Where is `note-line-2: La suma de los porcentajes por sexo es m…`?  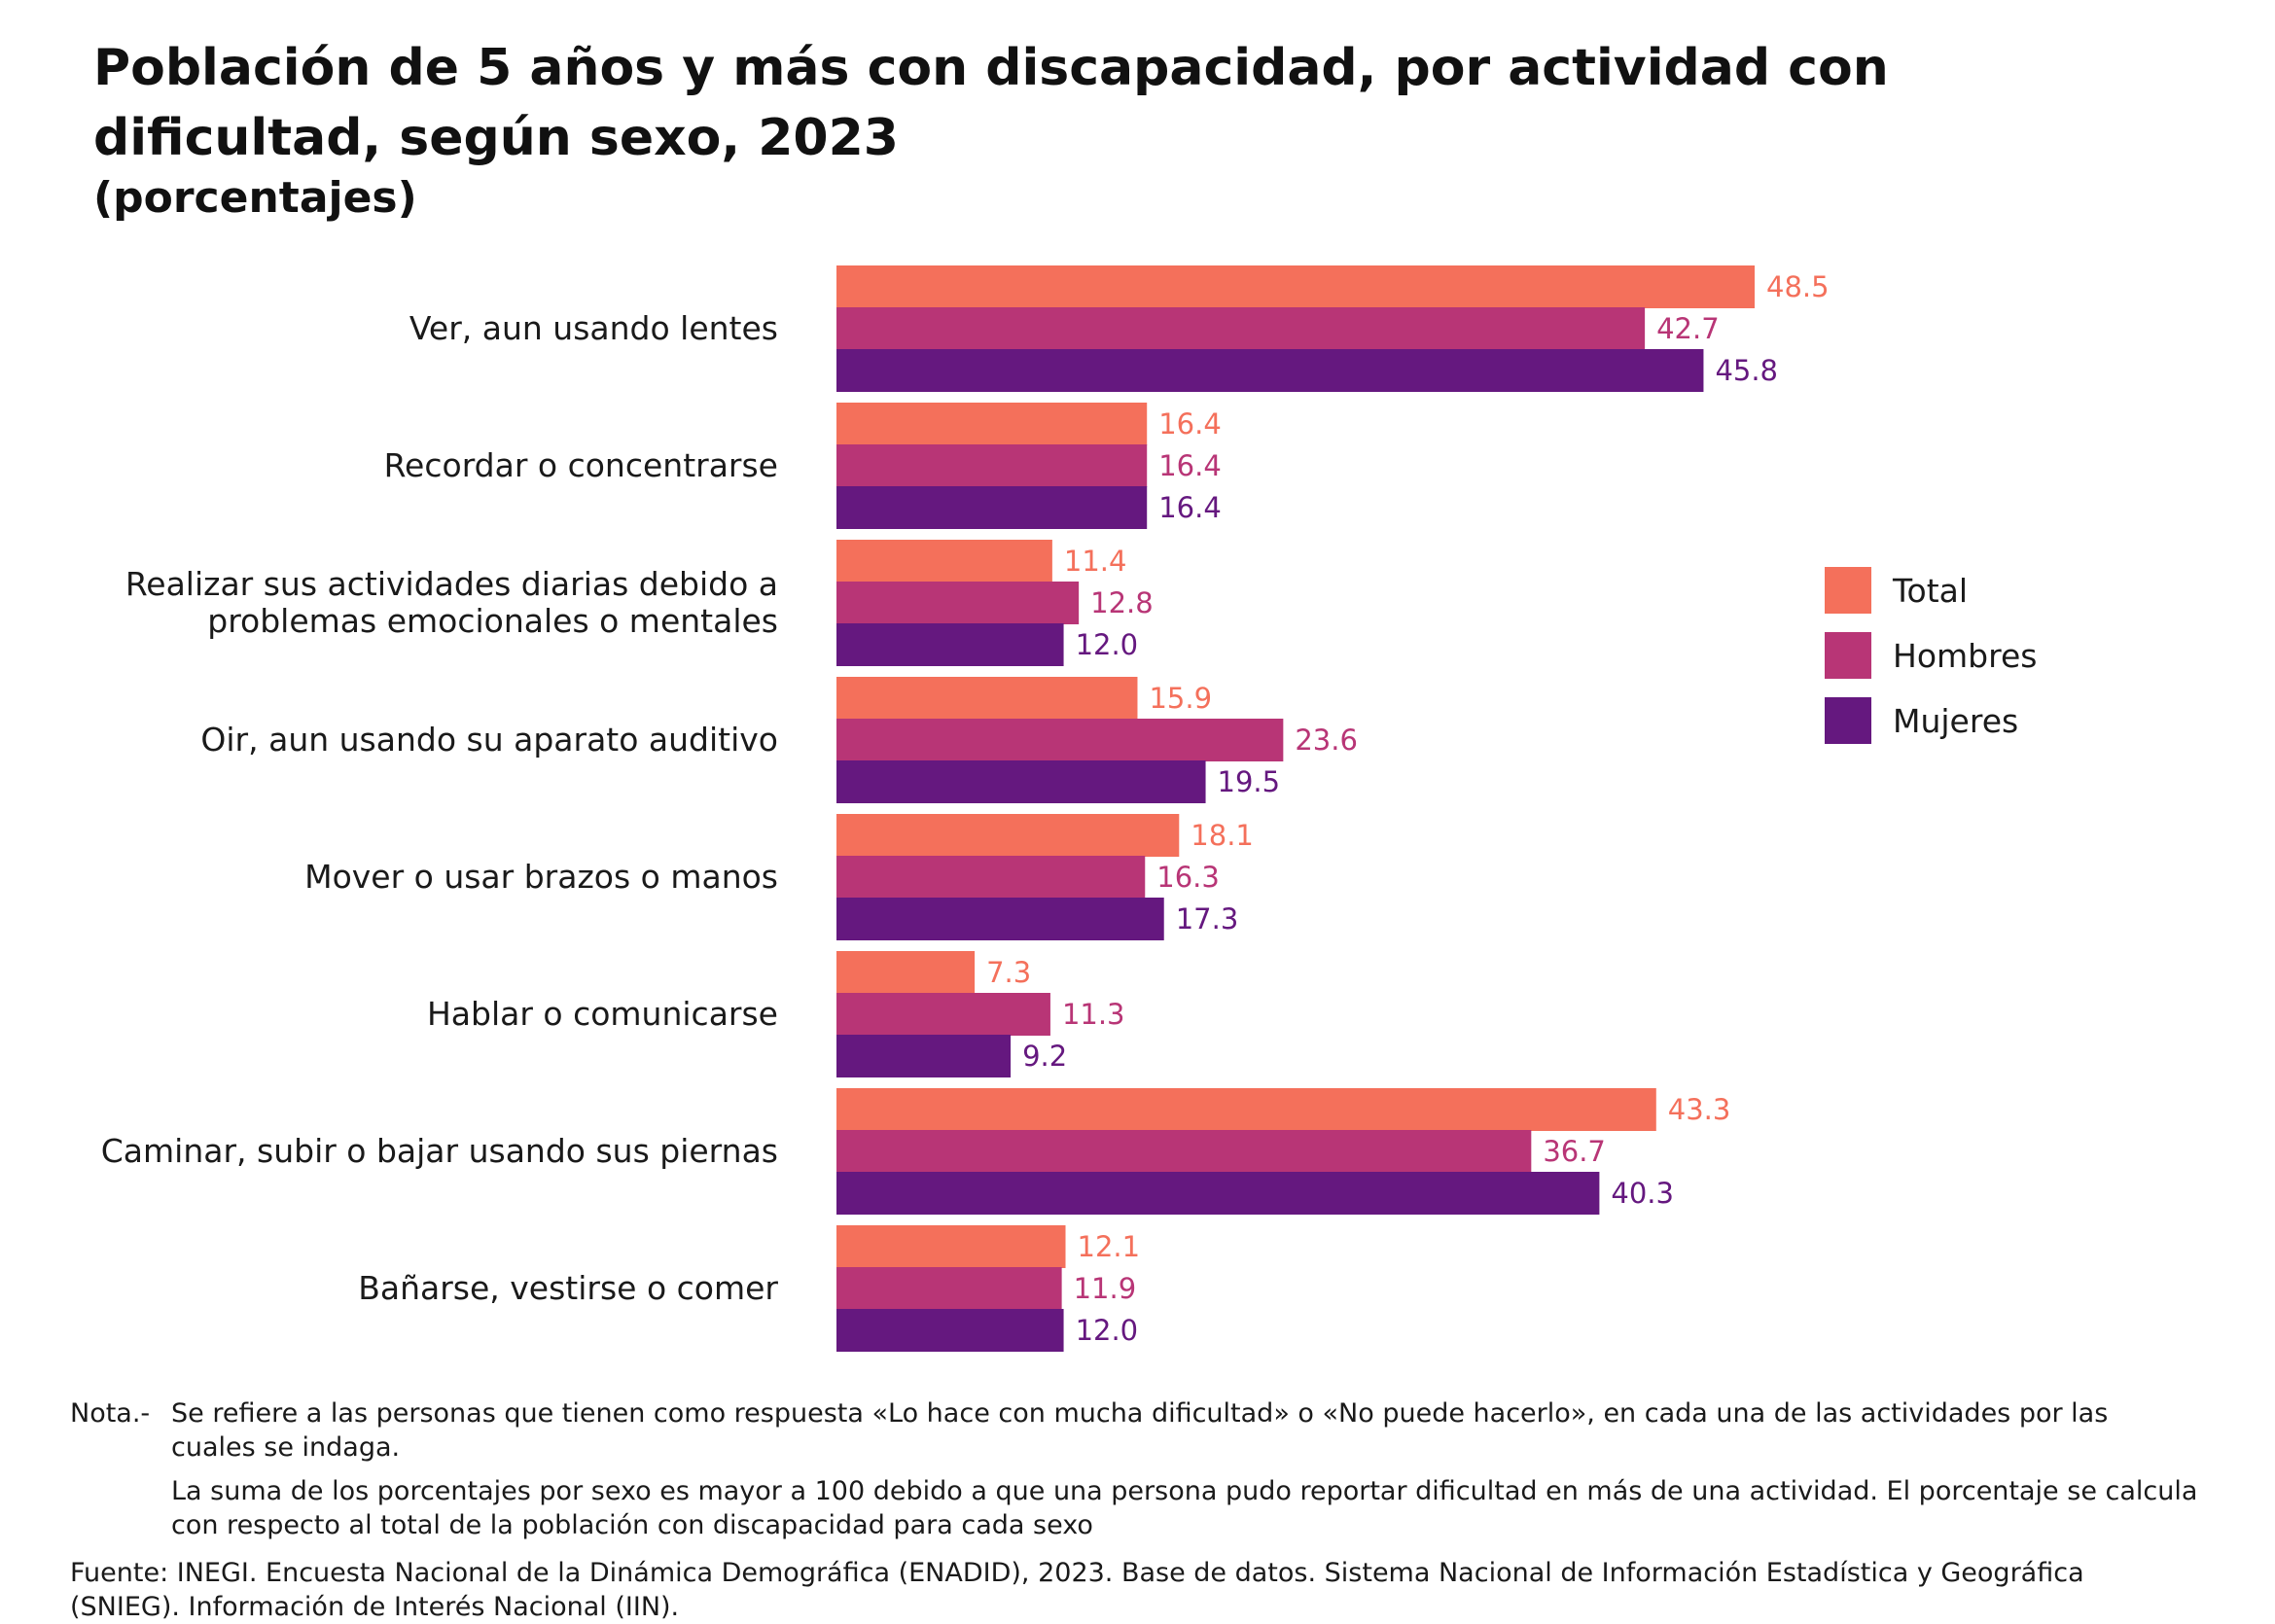 note-line-2: La suma de los porcentajes por sexo es m… is located at coordinates (1184, 1508).